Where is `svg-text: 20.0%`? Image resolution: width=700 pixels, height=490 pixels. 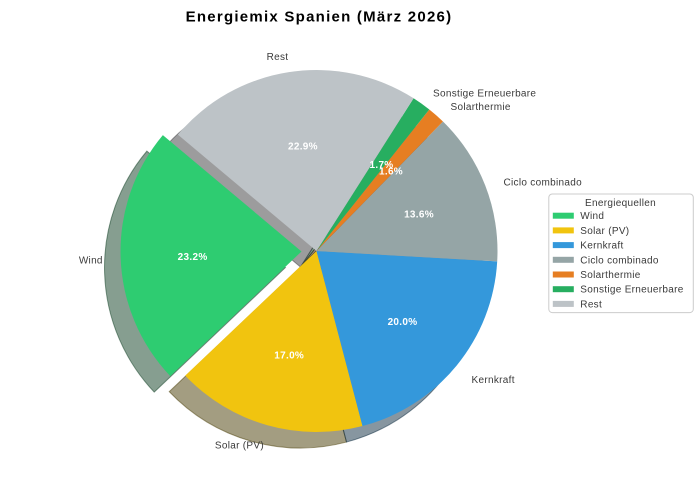
svg-text: 20.0% is located at coordinates (403, 322).